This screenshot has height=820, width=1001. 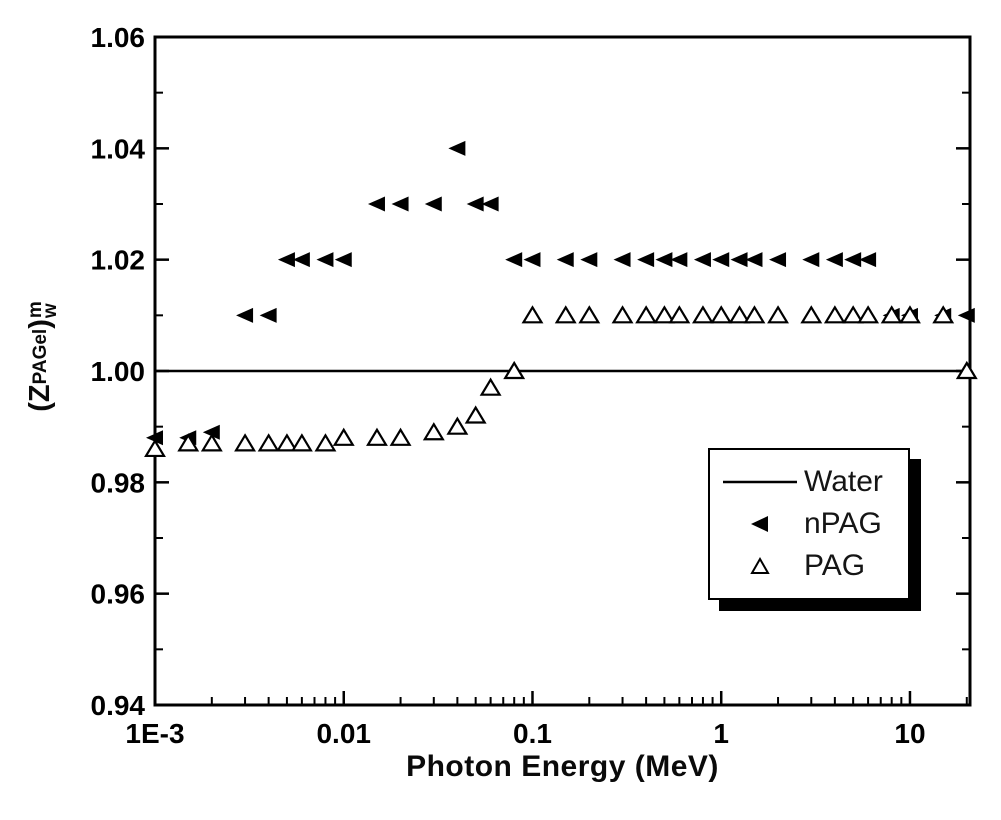 What do you see at coordinates (118, 371) in the screenshot?
I see `svg-text: 1.00` at bounding box center [118, 371].